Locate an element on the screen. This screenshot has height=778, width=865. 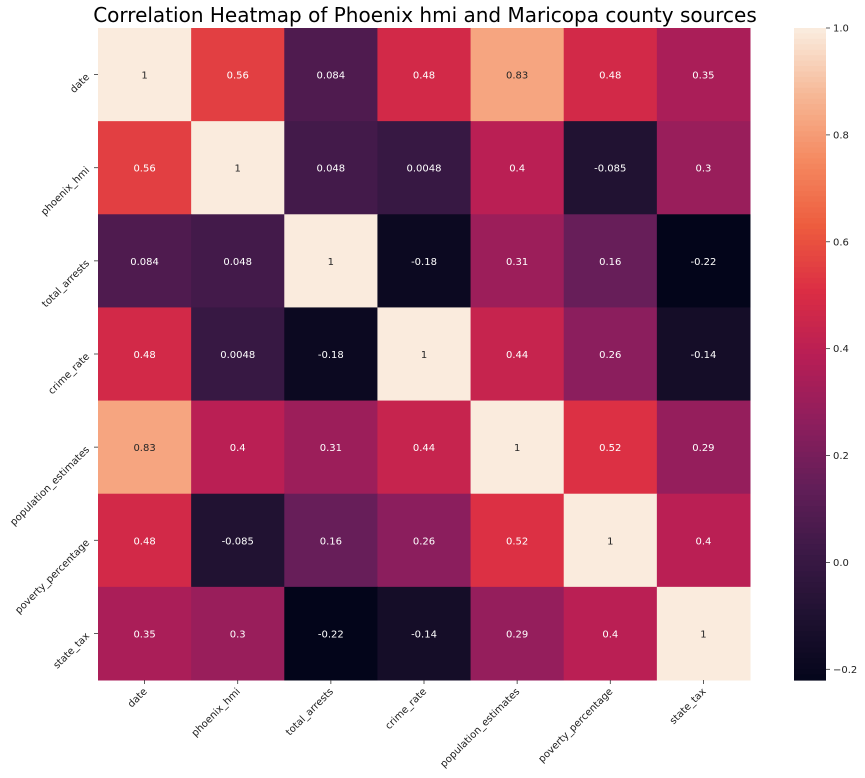
colorbar-tick-label: 0.8 is located at coordinates (841, 135).